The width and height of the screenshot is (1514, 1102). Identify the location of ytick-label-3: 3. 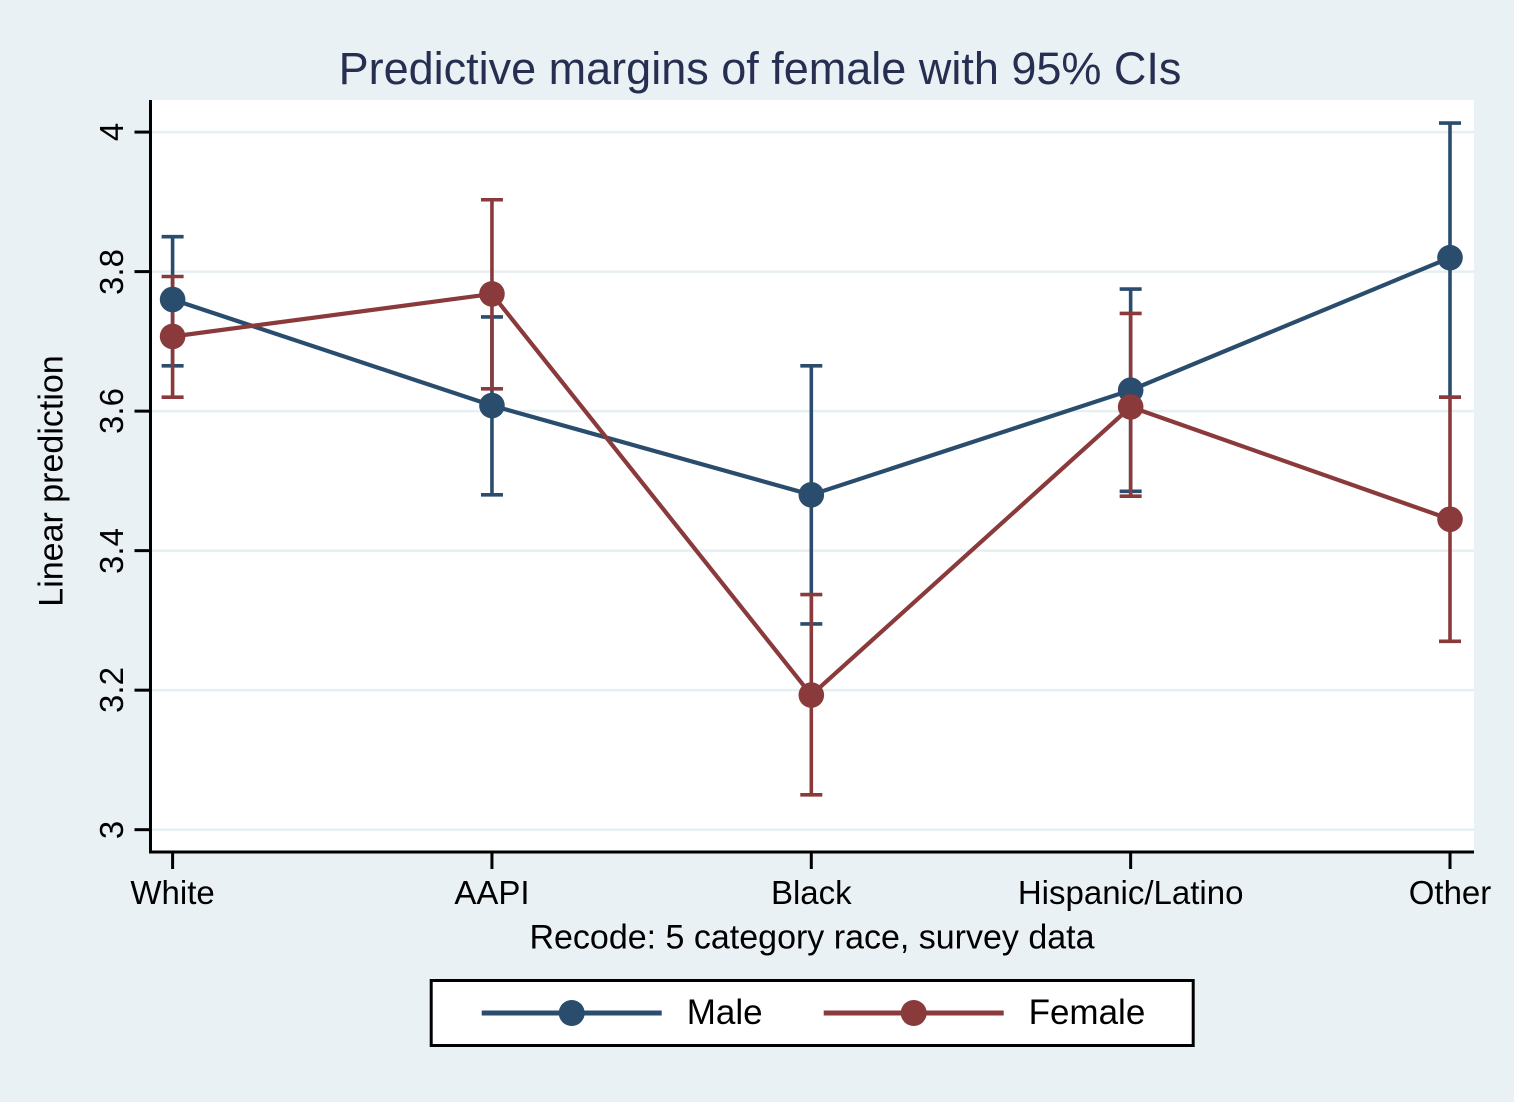
(111, 829).